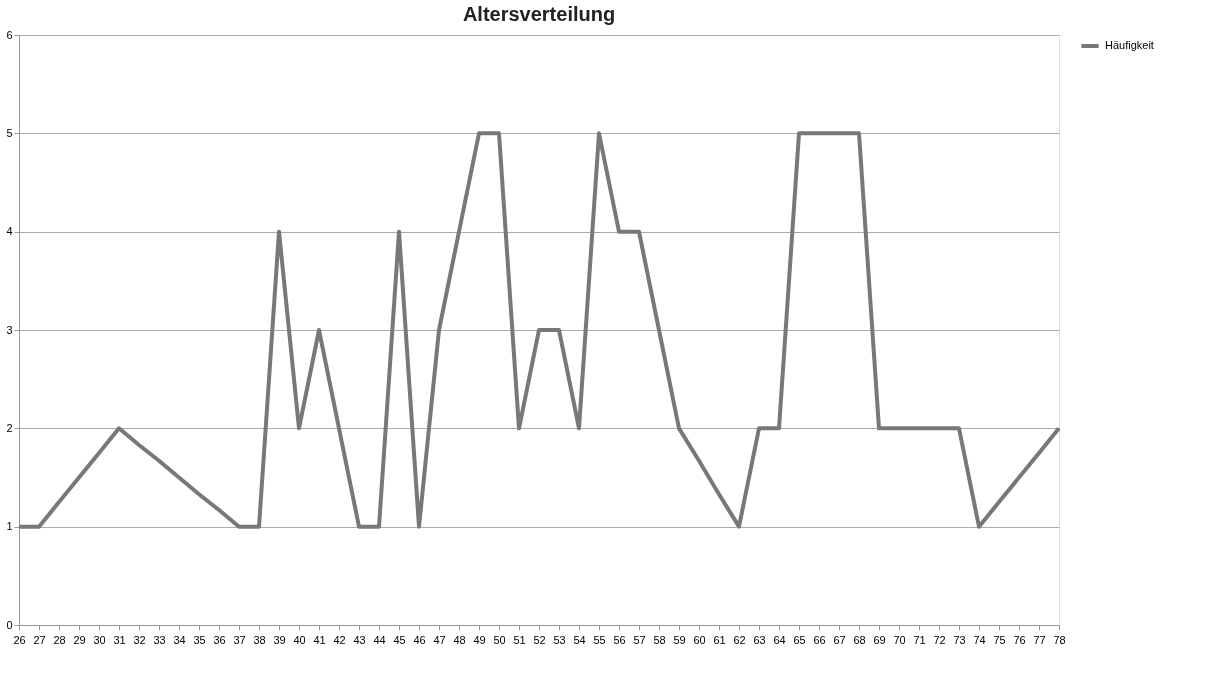 The width and height of the screenshot is (1218, 698). What do you see at coordinates (639, 639) in the screenshot?
I see `x-tick-label: 57` at bounding box center [639, 639].